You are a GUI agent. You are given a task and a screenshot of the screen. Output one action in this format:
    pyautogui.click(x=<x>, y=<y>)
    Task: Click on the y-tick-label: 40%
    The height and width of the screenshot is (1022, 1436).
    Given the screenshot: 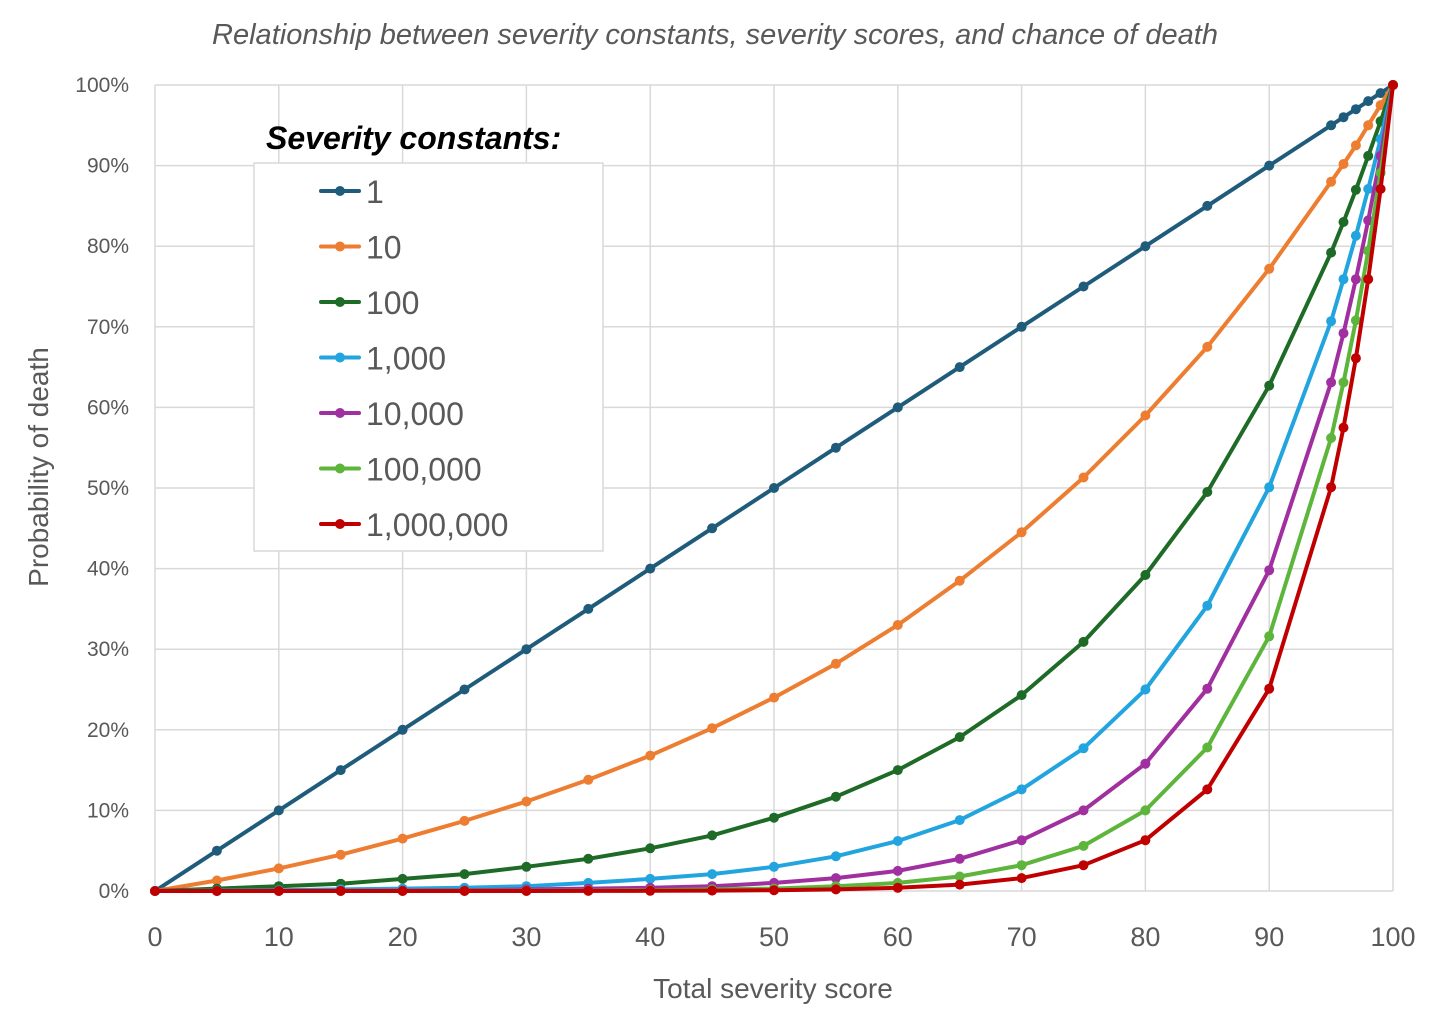 What is the action you would take?
    pyautogui.click(x=108, y=569)
    